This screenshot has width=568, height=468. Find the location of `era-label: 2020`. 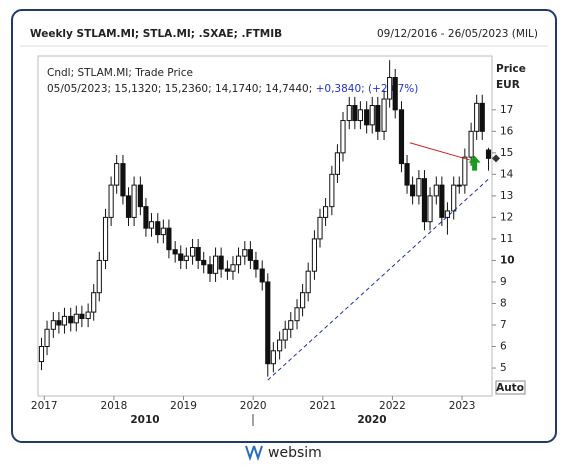

era-label: 2020 is located at coordinates (371, 420).